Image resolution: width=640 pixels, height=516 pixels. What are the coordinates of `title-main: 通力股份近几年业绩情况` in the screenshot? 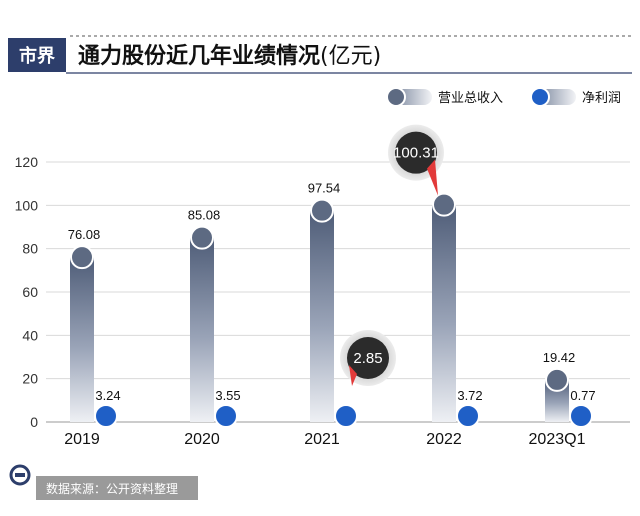 It's located at (199, 56).